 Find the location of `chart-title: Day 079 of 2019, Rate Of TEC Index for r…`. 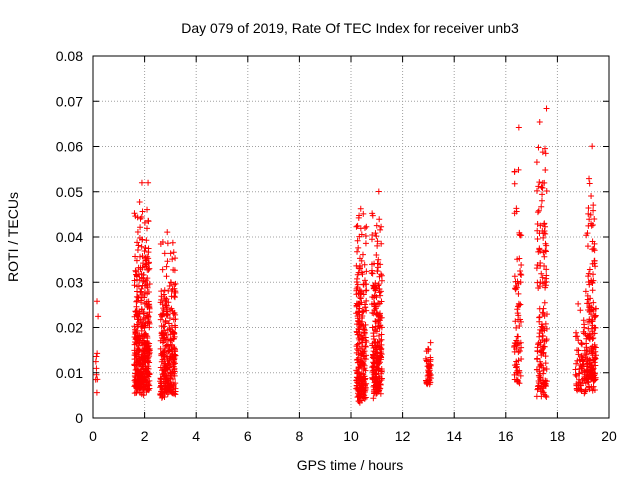

chart-title: Day 079 of 2019, Rate Of TEC Index for r… is located at coordinates (350, 28).